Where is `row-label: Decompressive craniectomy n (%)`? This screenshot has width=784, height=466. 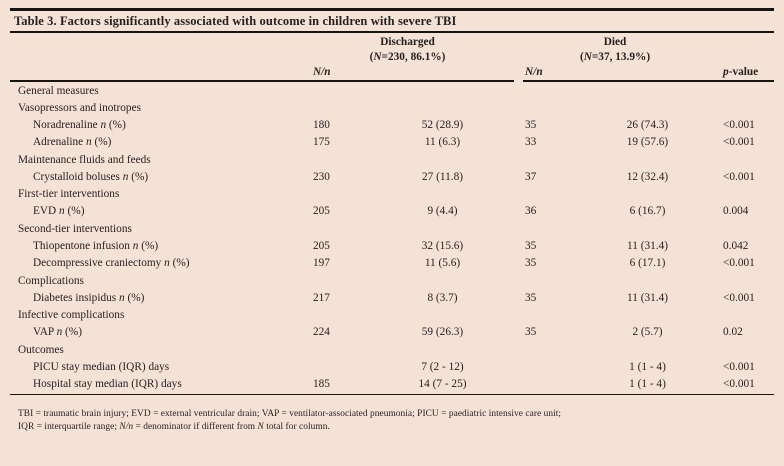
row-label: Decompressive craniectomy n (%) is located at coordinates (111, 263).